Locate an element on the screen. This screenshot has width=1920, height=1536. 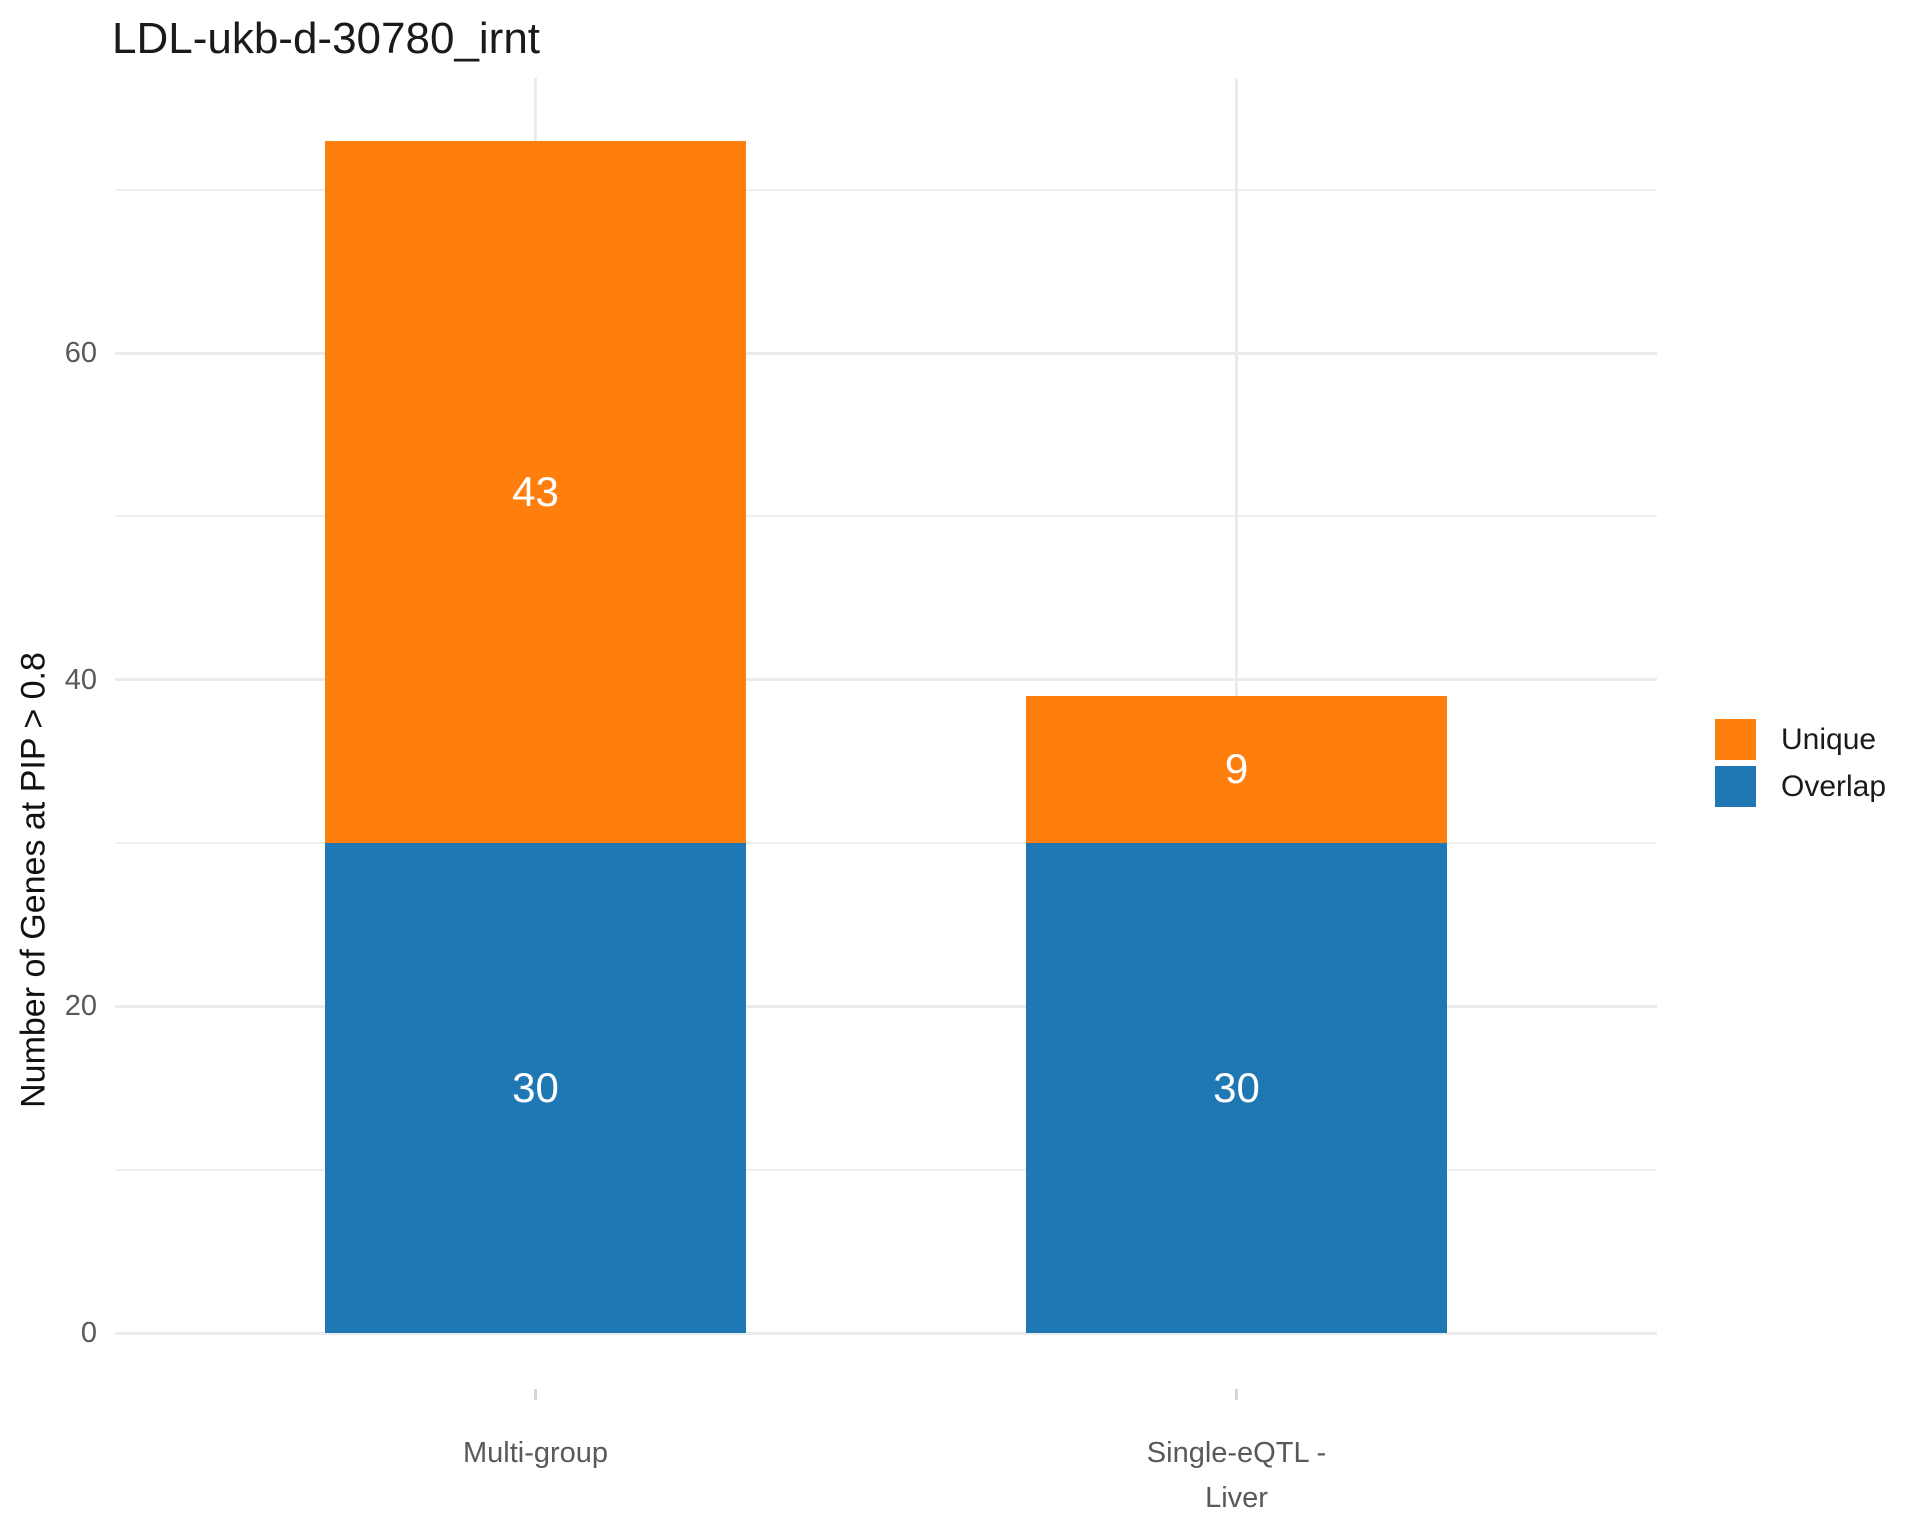
x-category-label: Single-eQTL - Liver is located at coordinates (1236, 1475).